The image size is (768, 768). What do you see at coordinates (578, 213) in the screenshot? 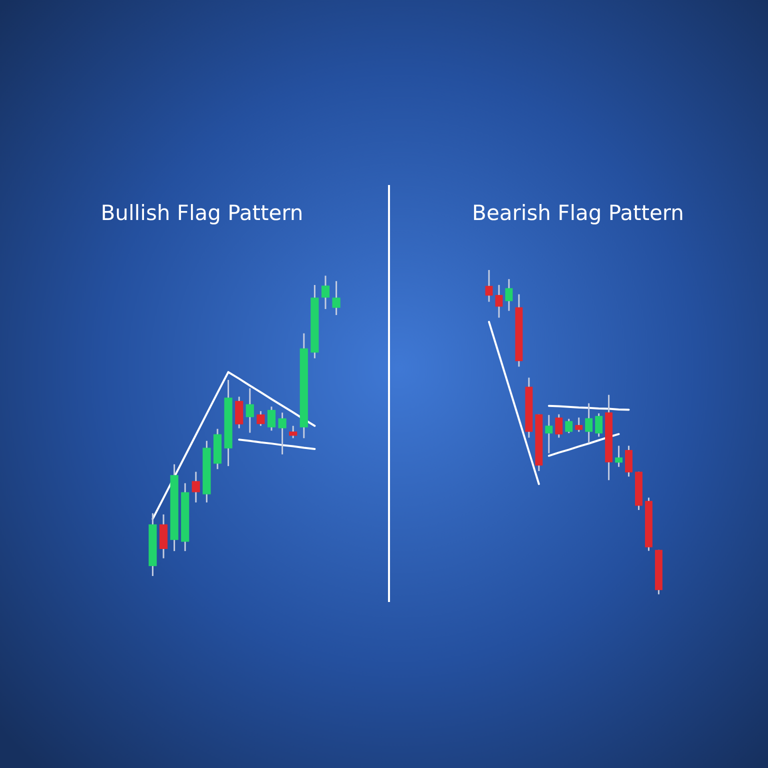
I see `chart-title: Bearish Flag Pattern` at bounding box center [578, 213].